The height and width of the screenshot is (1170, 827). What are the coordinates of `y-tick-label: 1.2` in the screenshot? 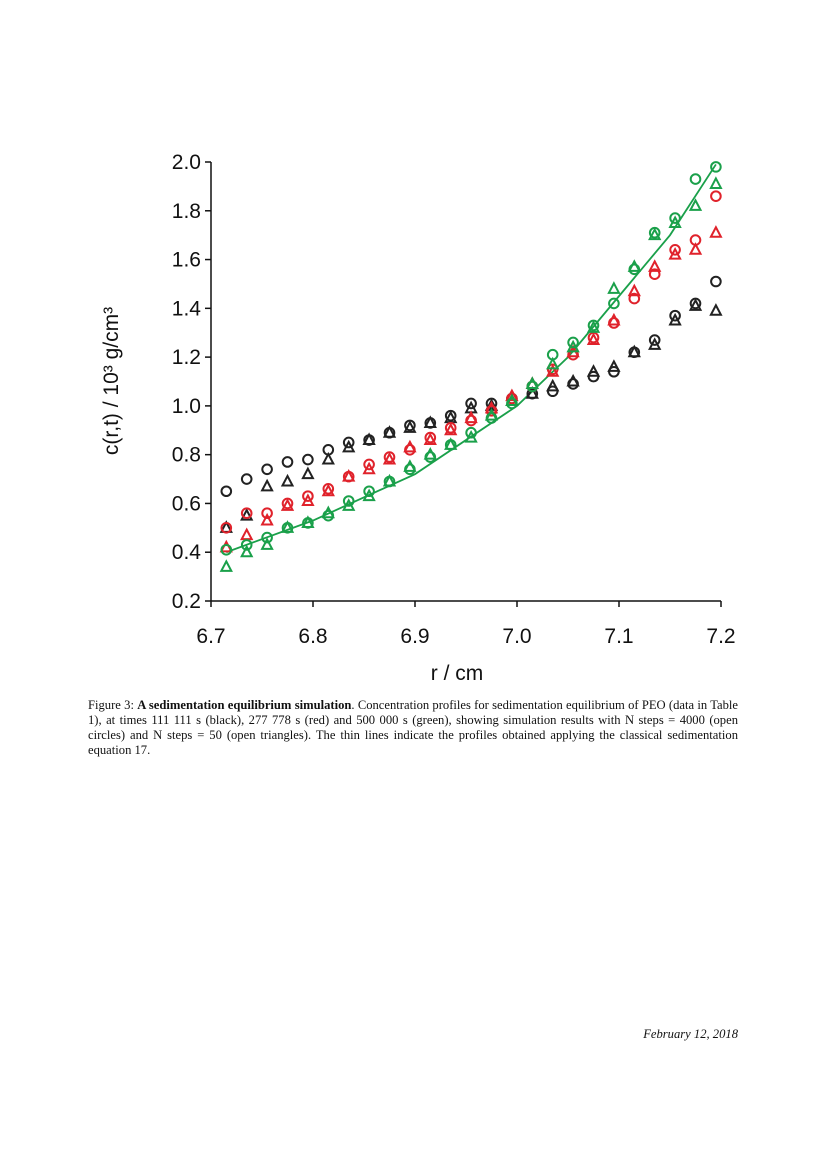 It's located at (186, 357).